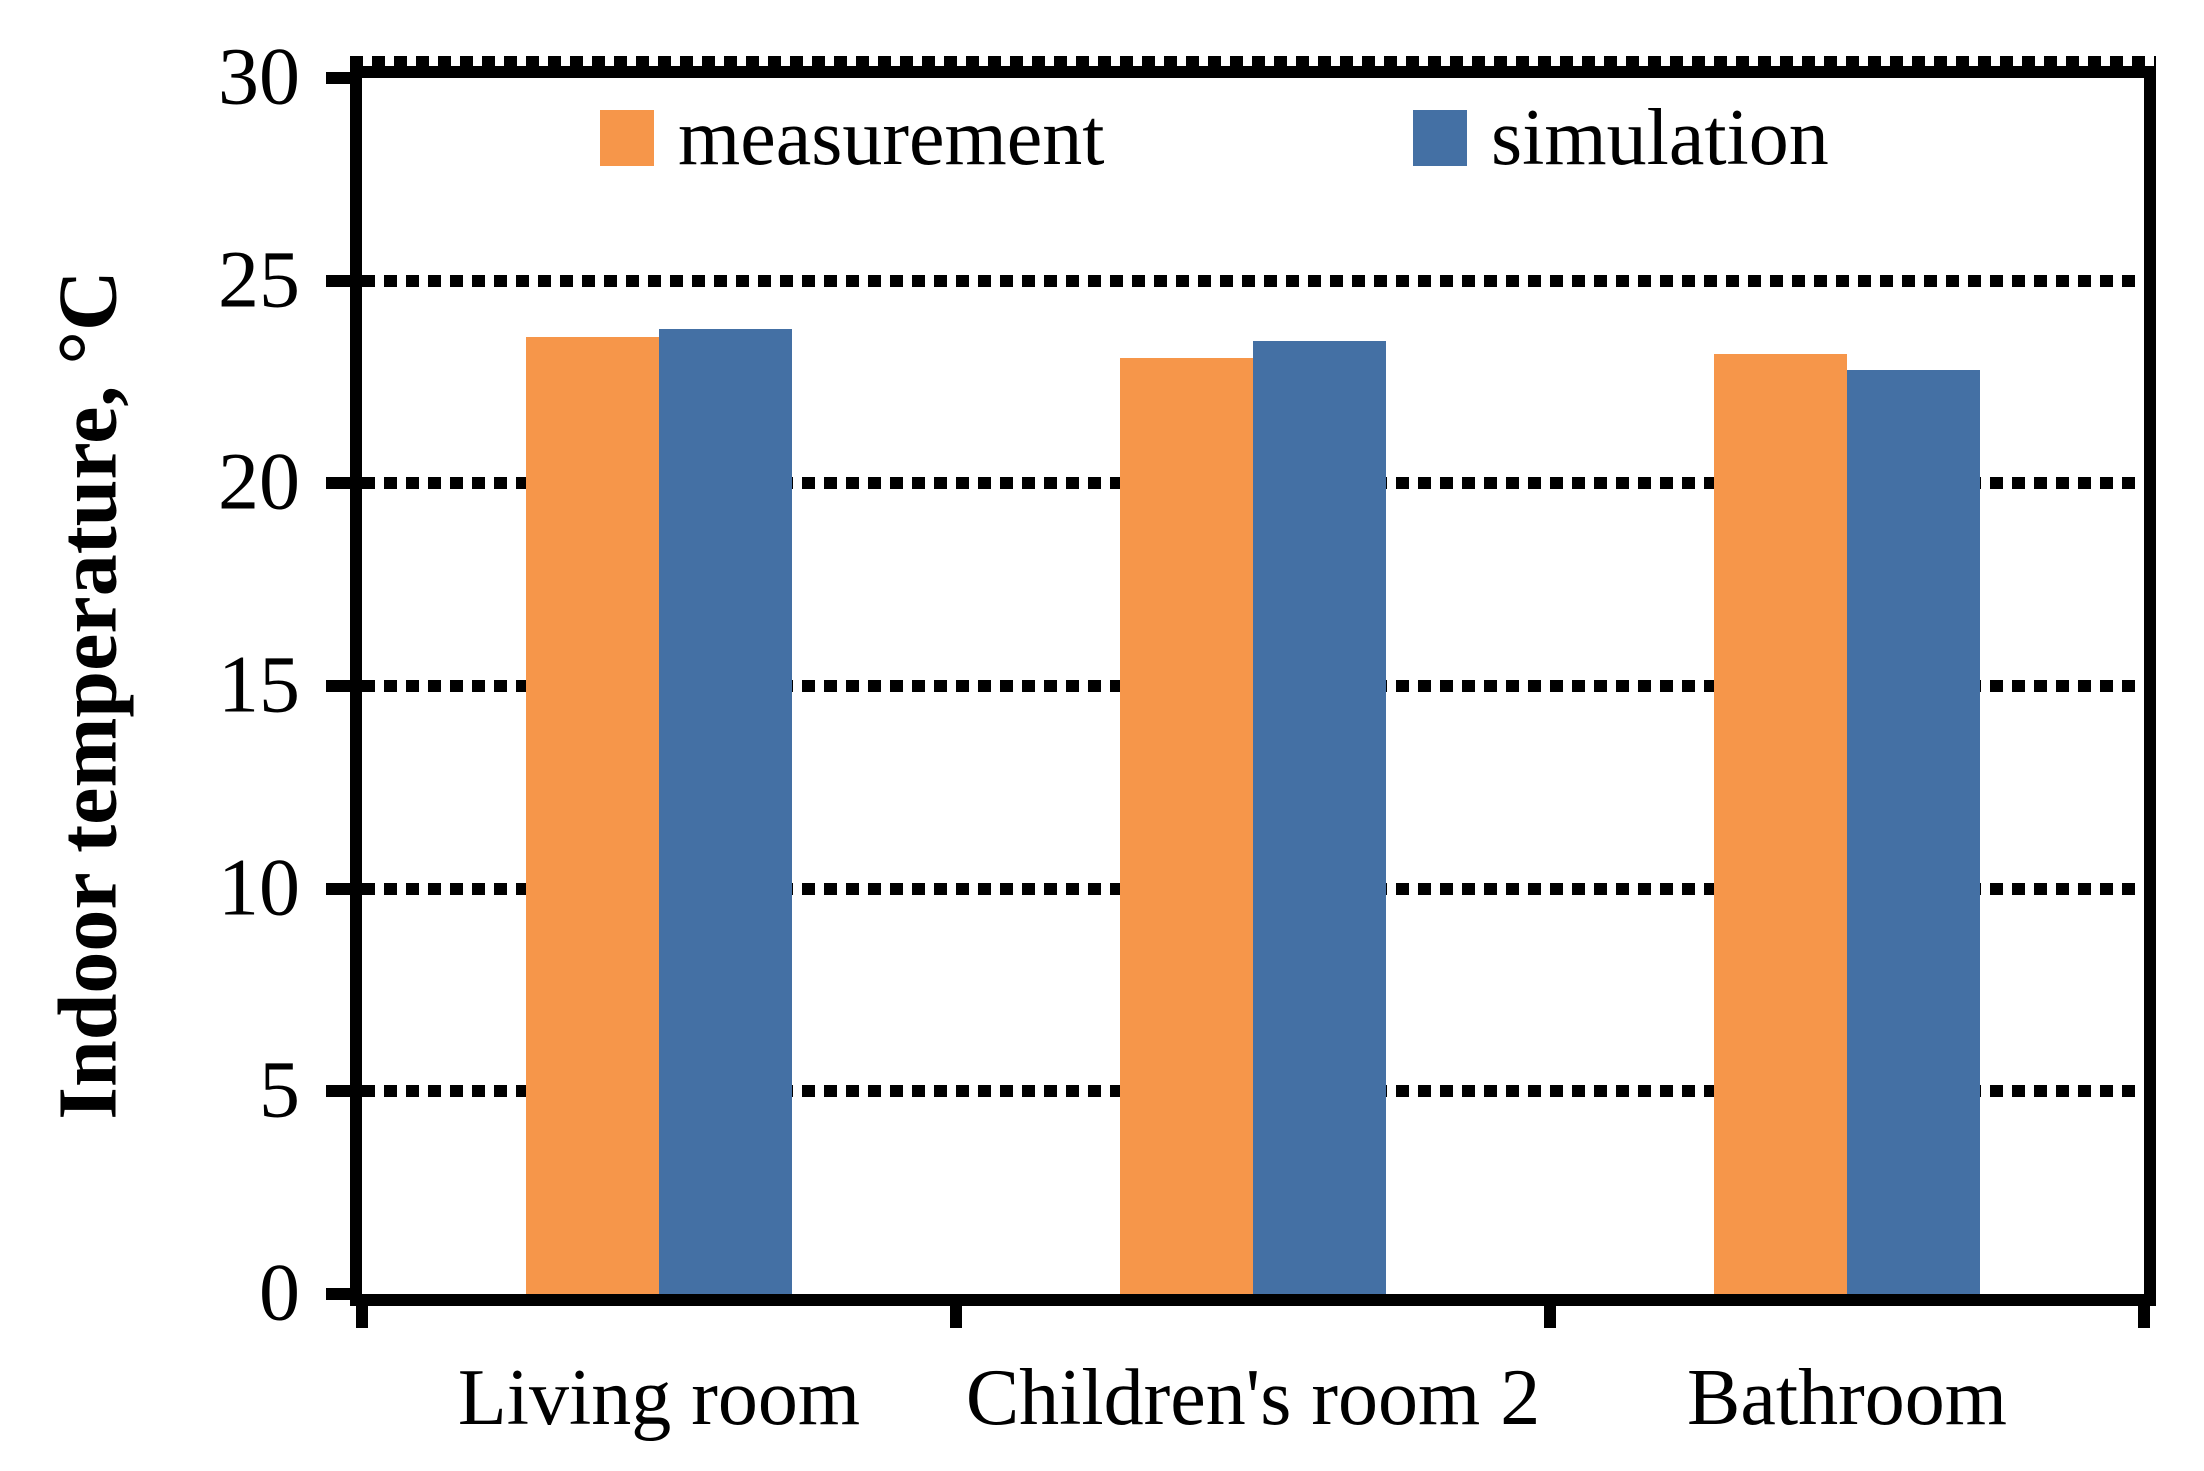 The height and width of the screenshot is (1471, 2204). I want to click on x-category-label-living-room: Living room, so click(659, 1398).